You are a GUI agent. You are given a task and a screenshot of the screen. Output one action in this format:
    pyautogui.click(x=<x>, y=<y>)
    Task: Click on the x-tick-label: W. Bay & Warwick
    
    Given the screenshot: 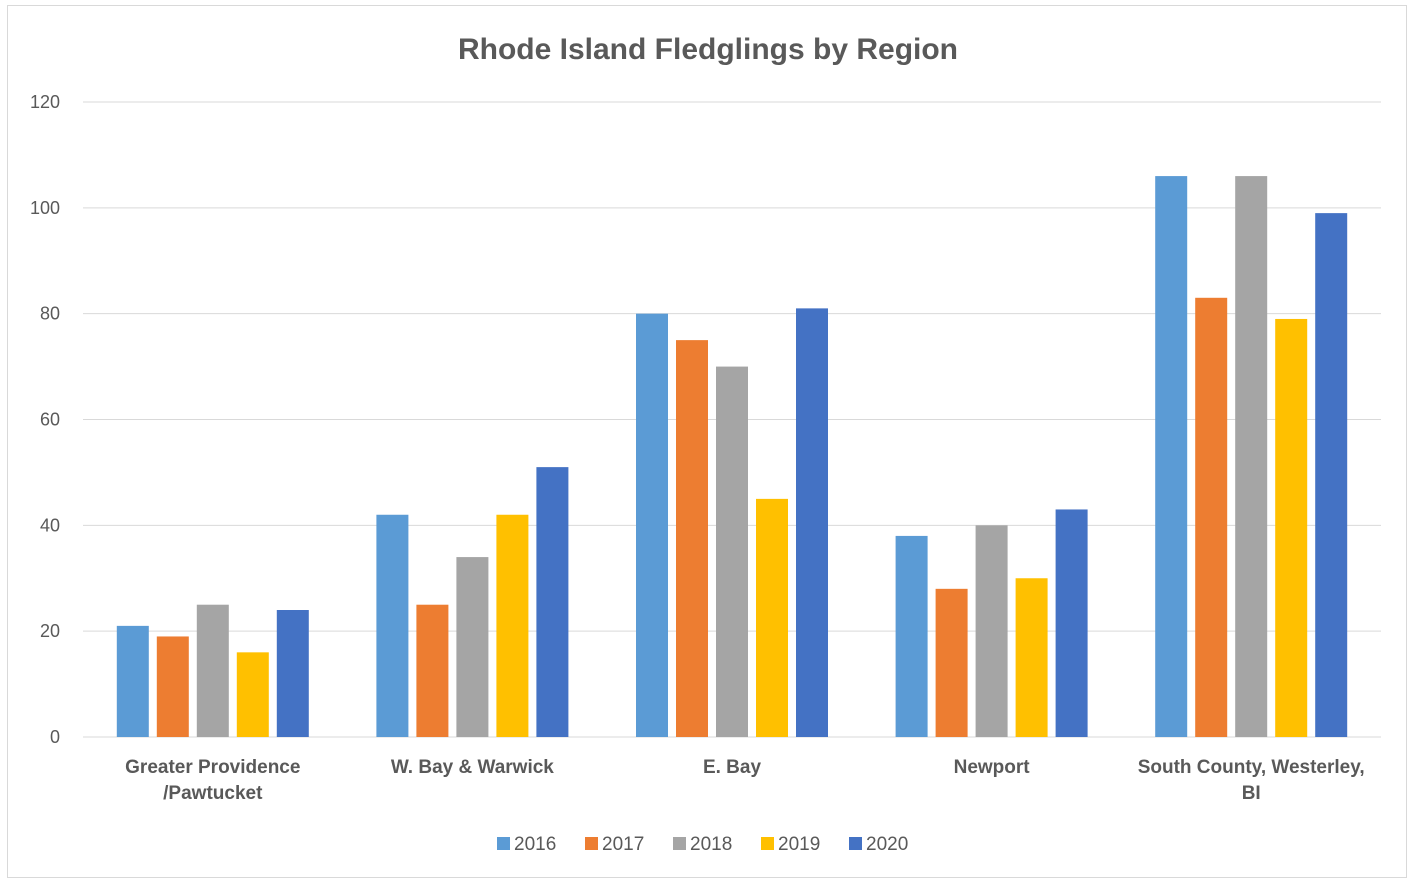 What is the action you would take?
    pyautogui.click(x=472, y=767)
    